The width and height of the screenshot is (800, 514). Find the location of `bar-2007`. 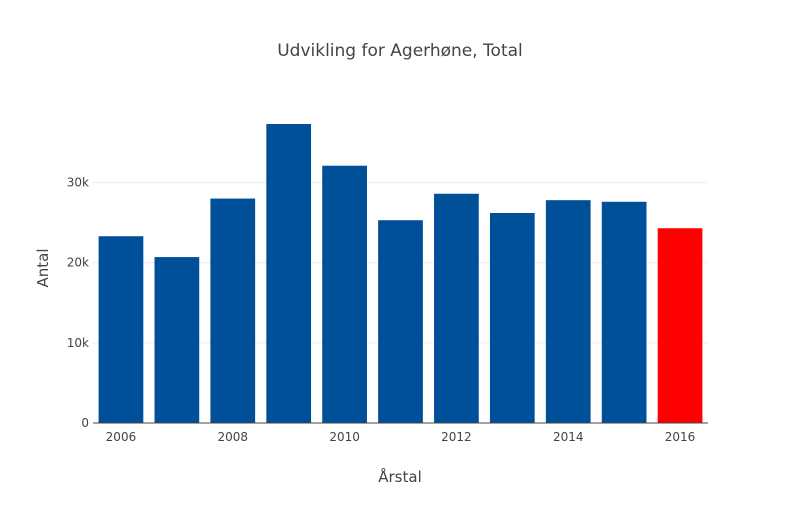

bar-2007 is located at coordinates (177, 340).